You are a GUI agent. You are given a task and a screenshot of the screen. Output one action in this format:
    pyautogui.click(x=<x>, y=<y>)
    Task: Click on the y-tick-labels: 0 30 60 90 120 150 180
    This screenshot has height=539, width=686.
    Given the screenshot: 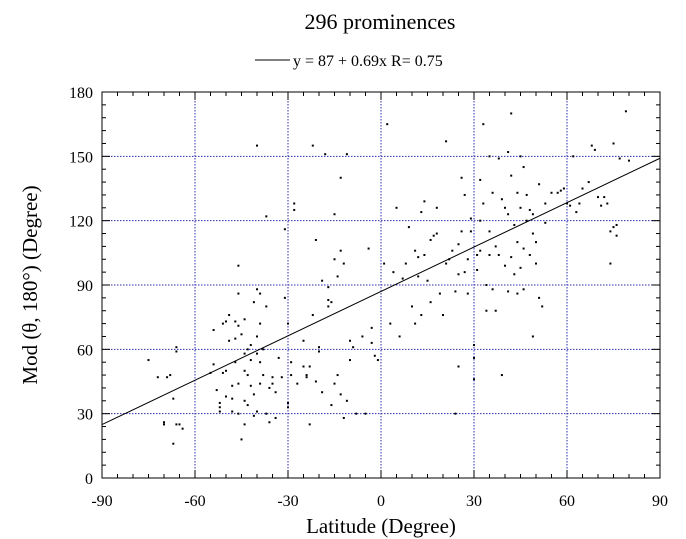 What is the action you would take?
    pyautogui.click(x=81, y=286)
    